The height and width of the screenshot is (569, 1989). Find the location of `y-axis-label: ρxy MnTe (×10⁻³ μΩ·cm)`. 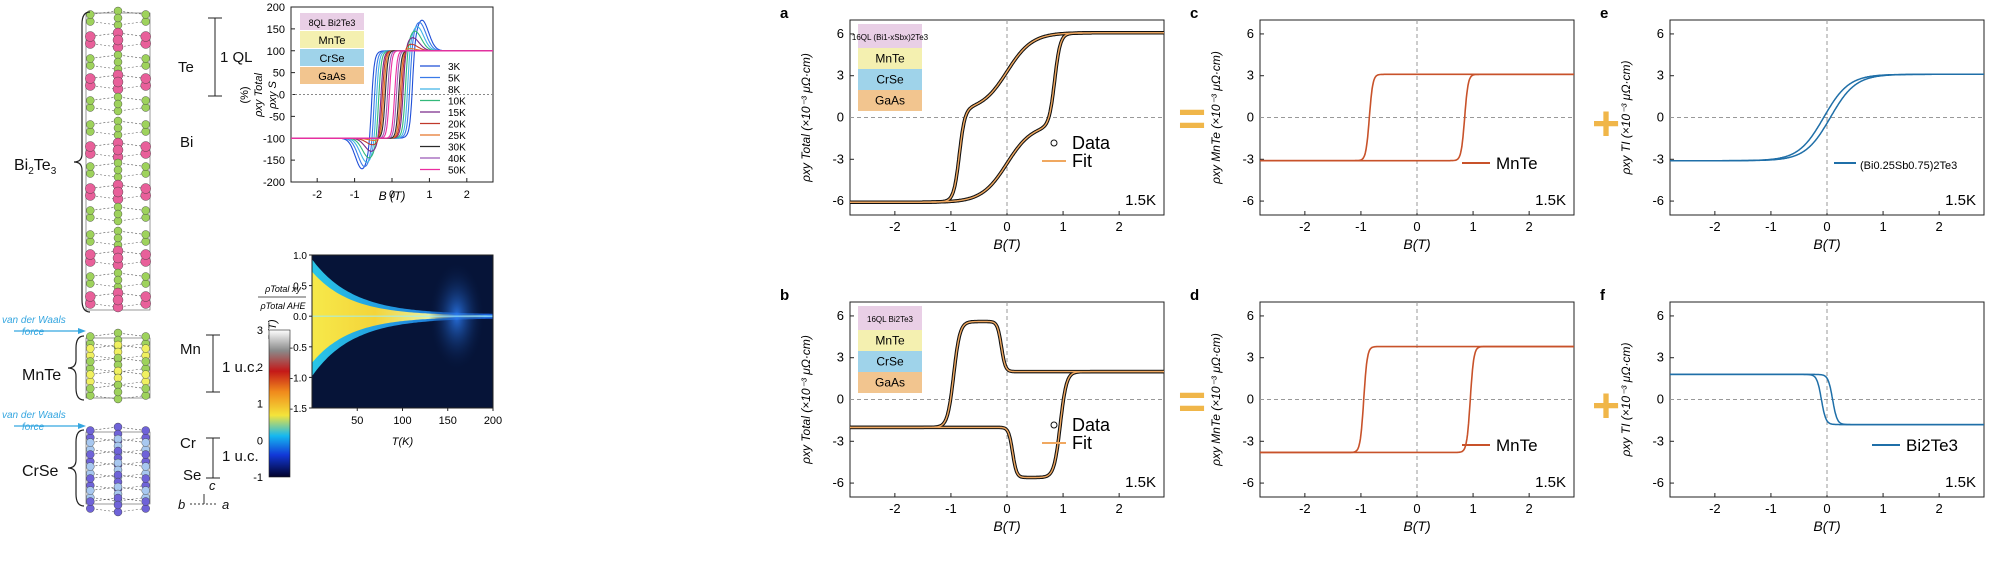

y-axis-label: ρxy MnTe (×10⁻³ μΩ·cm) is located at coordinates (1216, 118).